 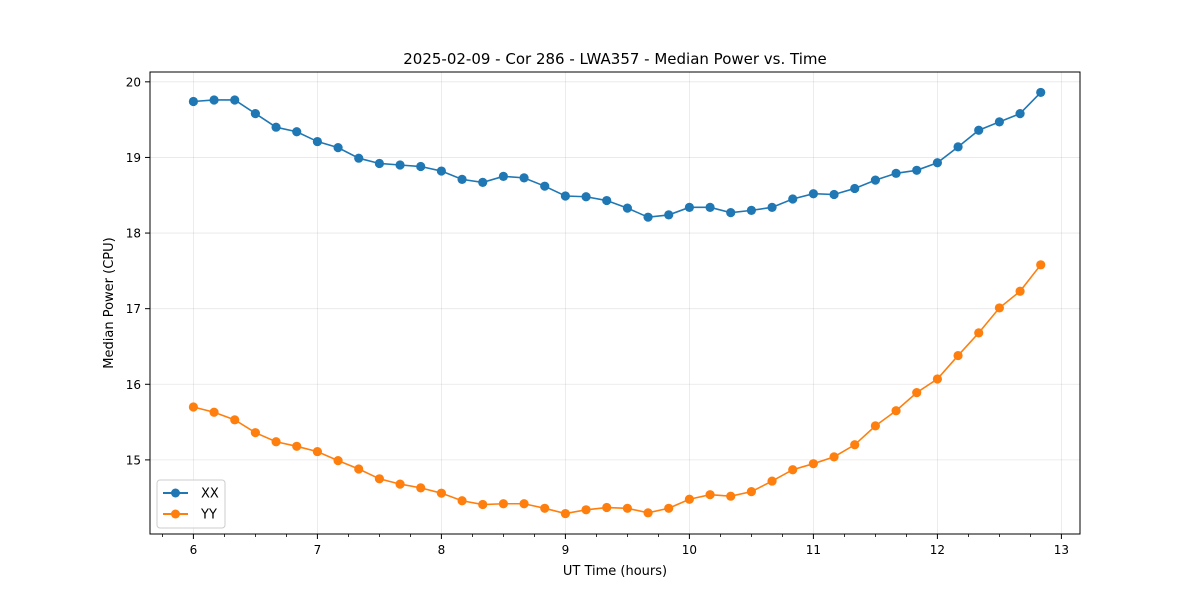 I want to click on y-tick-label: 20, so click(x=133, y=82).